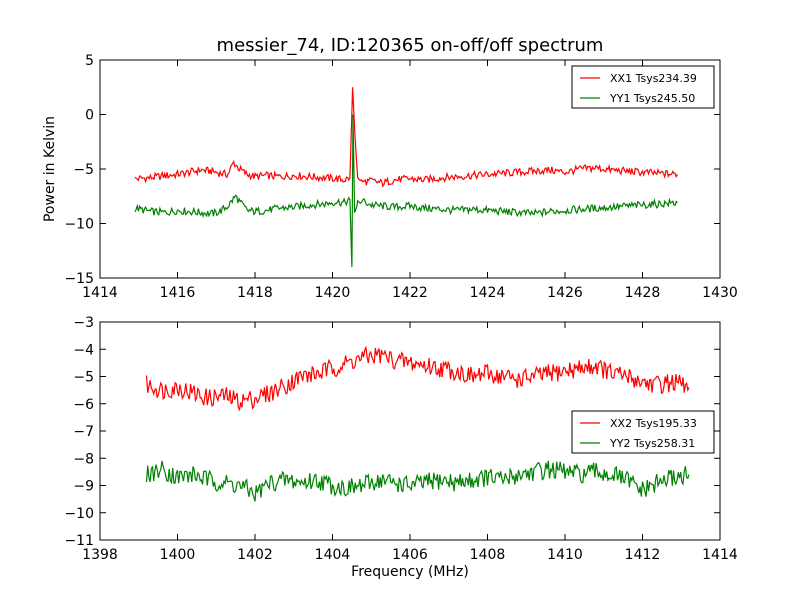  What do you see at coordinates (79, 541) in the screenshot?
I see `y-tick-label: −11` at bounding box center [79, 541].